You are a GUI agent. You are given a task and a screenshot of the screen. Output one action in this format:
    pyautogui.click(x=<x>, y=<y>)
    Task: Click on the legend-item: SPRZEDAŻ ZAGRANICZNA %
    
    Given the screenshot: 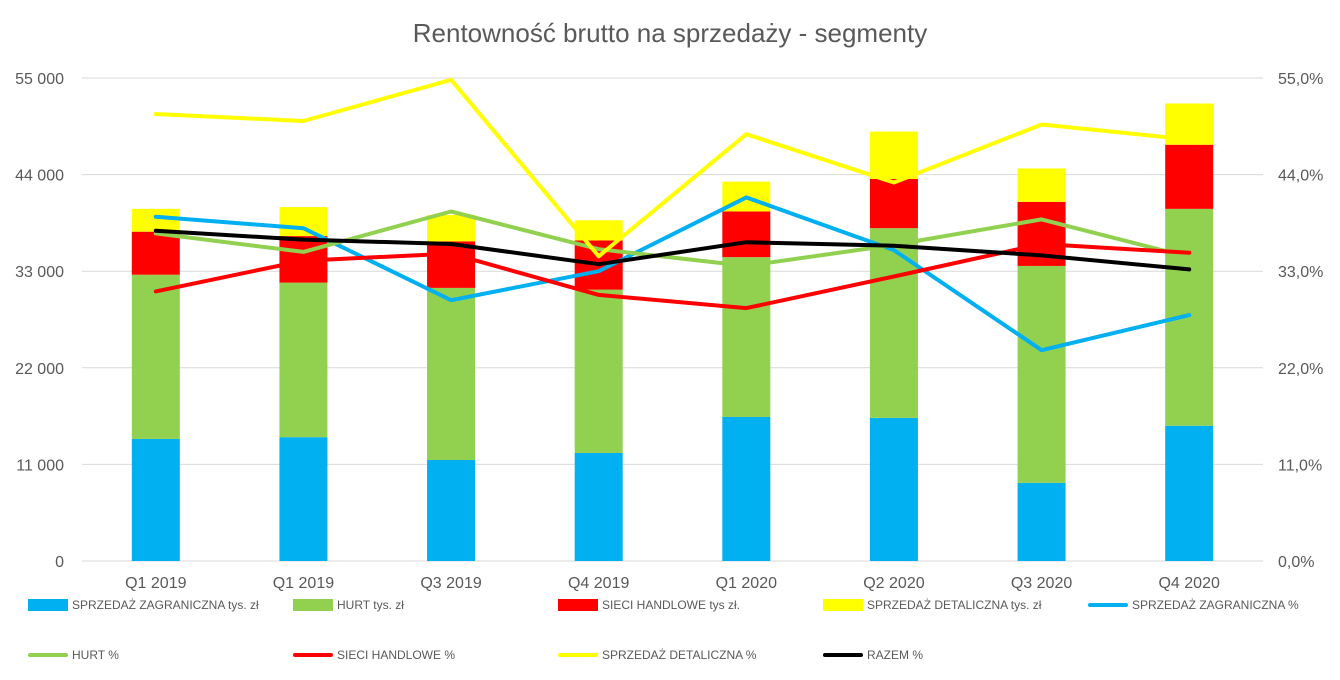 What is the action you would take?
    pyautogui.click(x=1193, y=605)
    